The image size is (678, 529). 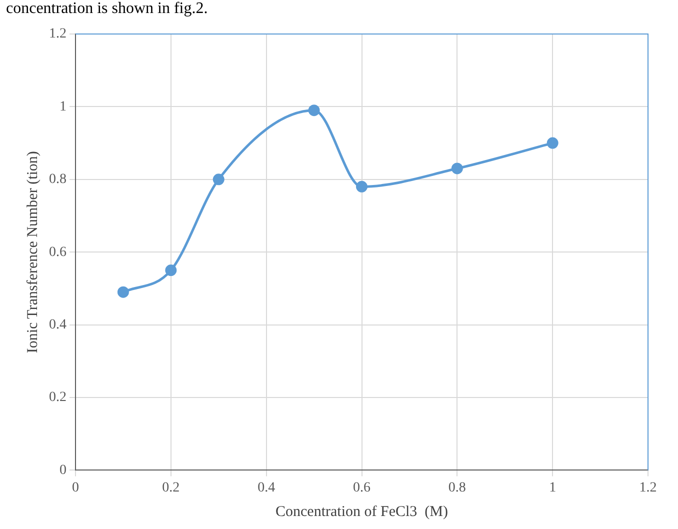 I want to click on x-tick-label: 1.2, so click(x=648, y=488).